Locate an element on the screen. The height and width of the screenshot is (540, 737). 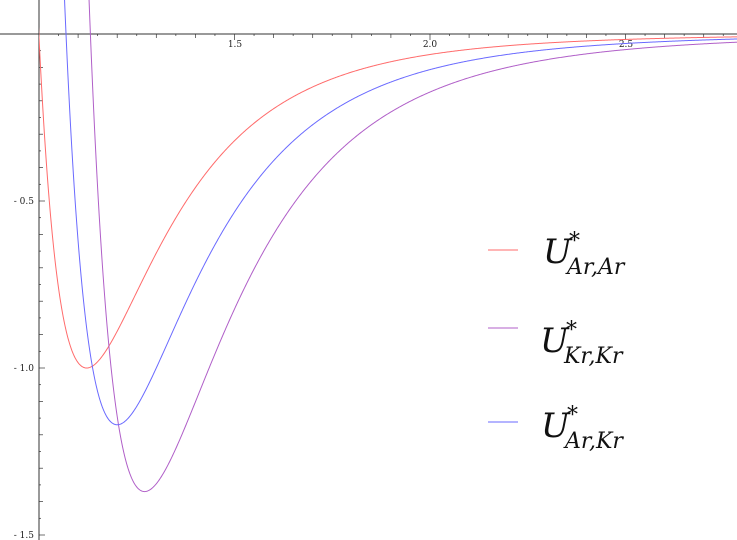
x-tick-label-1-5: 1.5 is located at coordinates (235, 45).